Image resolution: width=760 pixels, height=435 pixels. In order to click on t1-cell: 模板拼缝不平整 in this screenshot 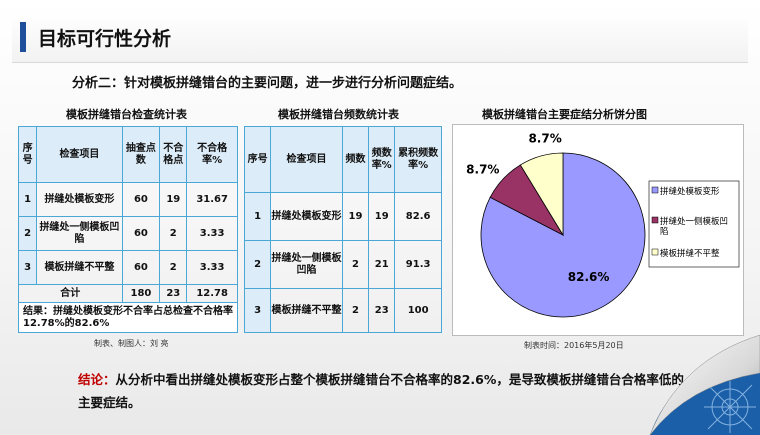, I will do `click(79, 267)`.